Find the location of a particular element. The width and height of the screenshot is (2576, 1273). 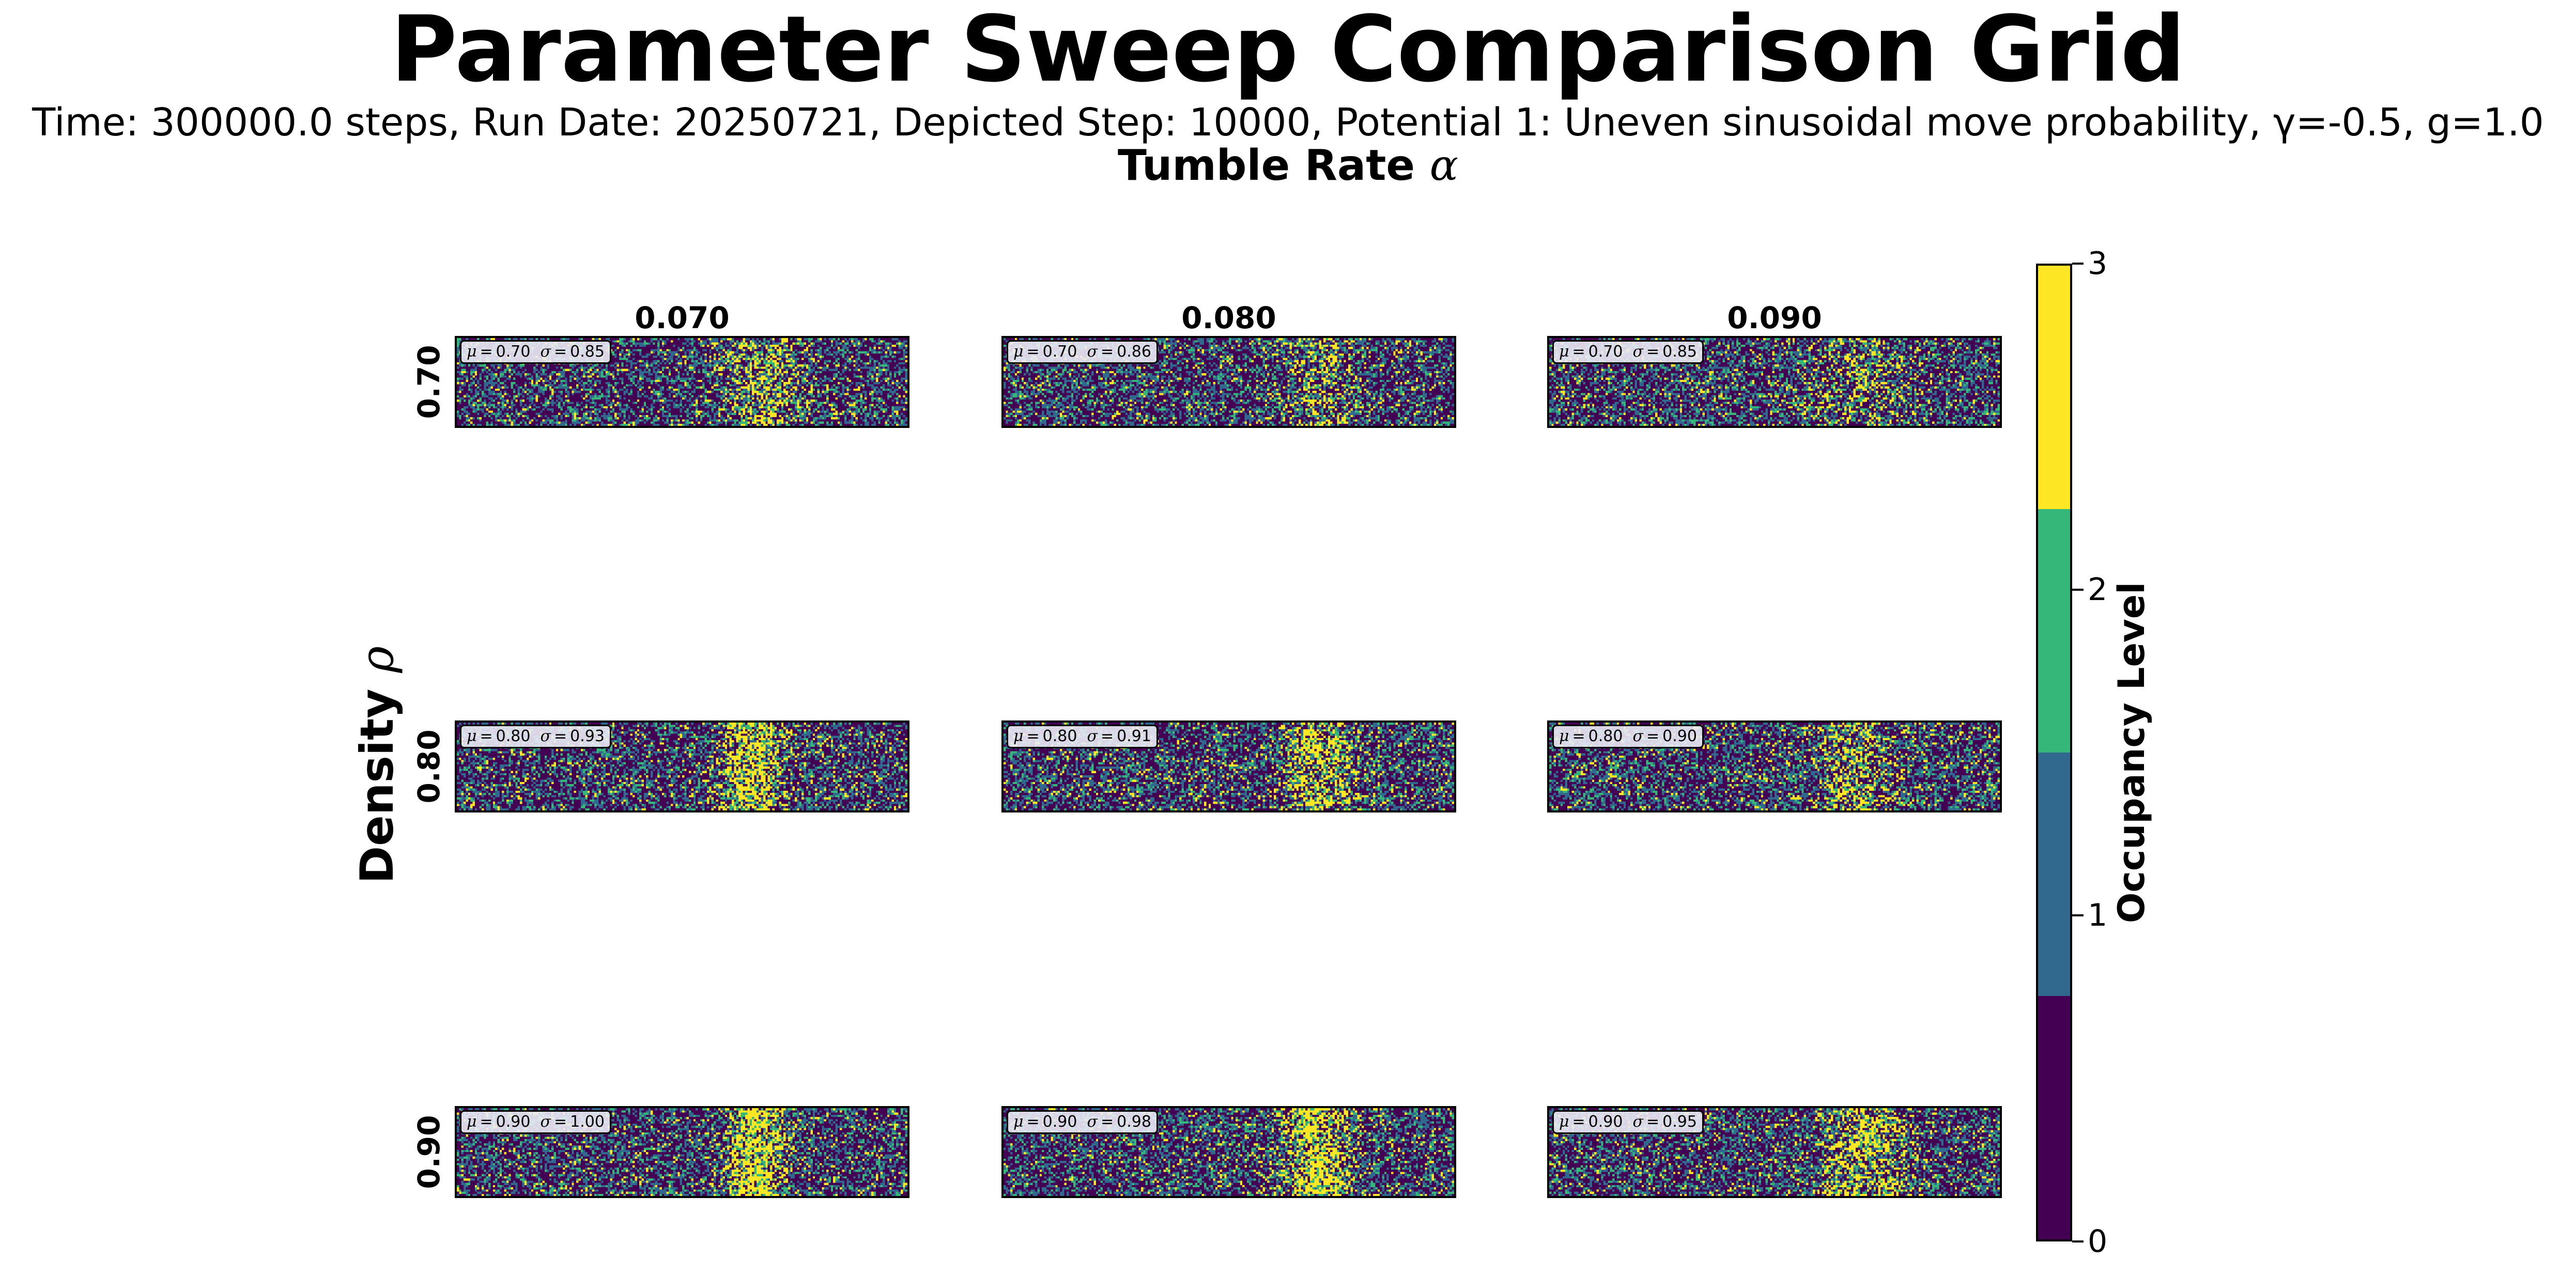

colorbar-tick-label: 1 is located at coordinates (2098, 916).